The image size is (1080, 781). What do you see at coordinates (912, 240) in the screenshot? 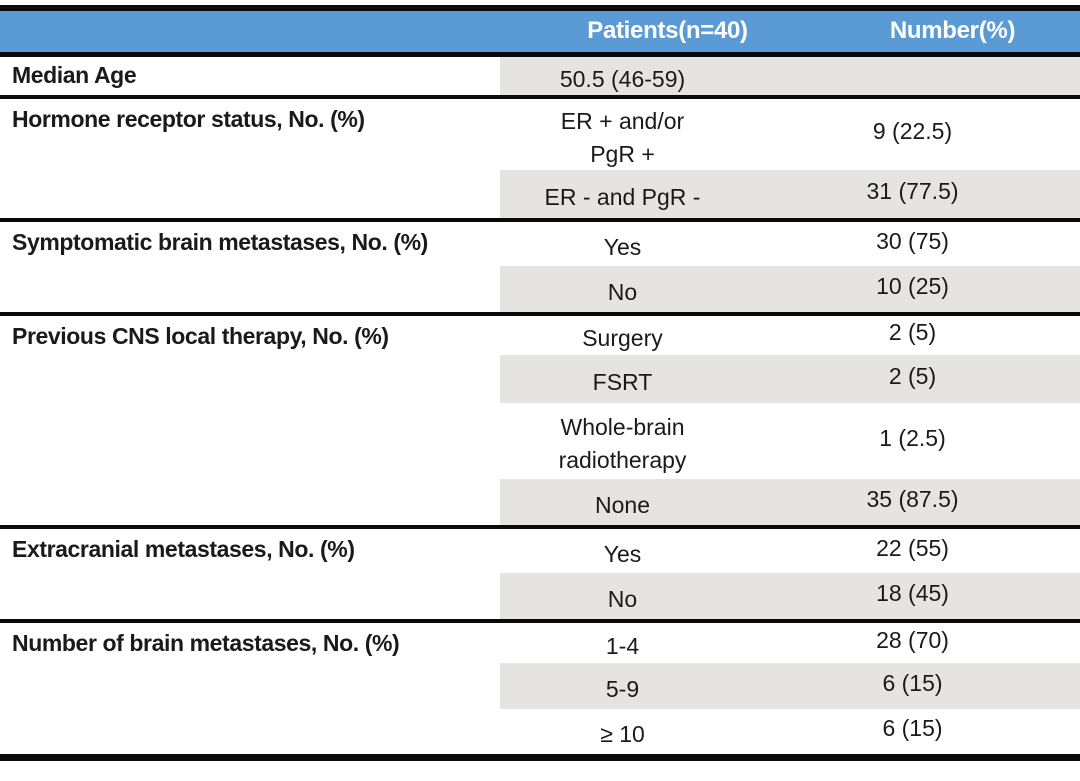
I see `number-cell-symptomatic-yes: 30 (75)` at bounding box center [912, 240].